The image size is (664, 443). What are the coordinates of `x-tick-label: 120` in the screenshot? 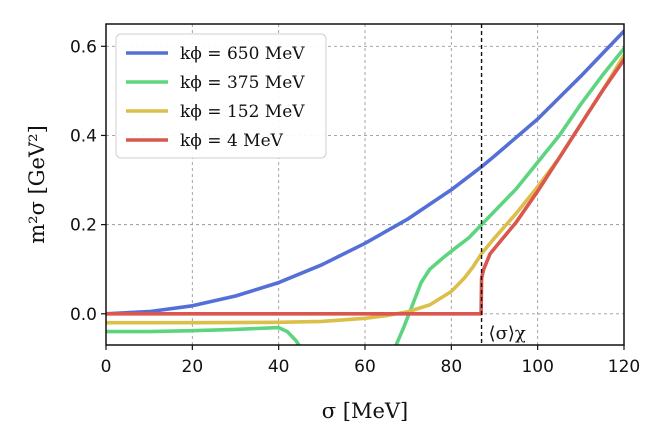 It's located at (624, 367).